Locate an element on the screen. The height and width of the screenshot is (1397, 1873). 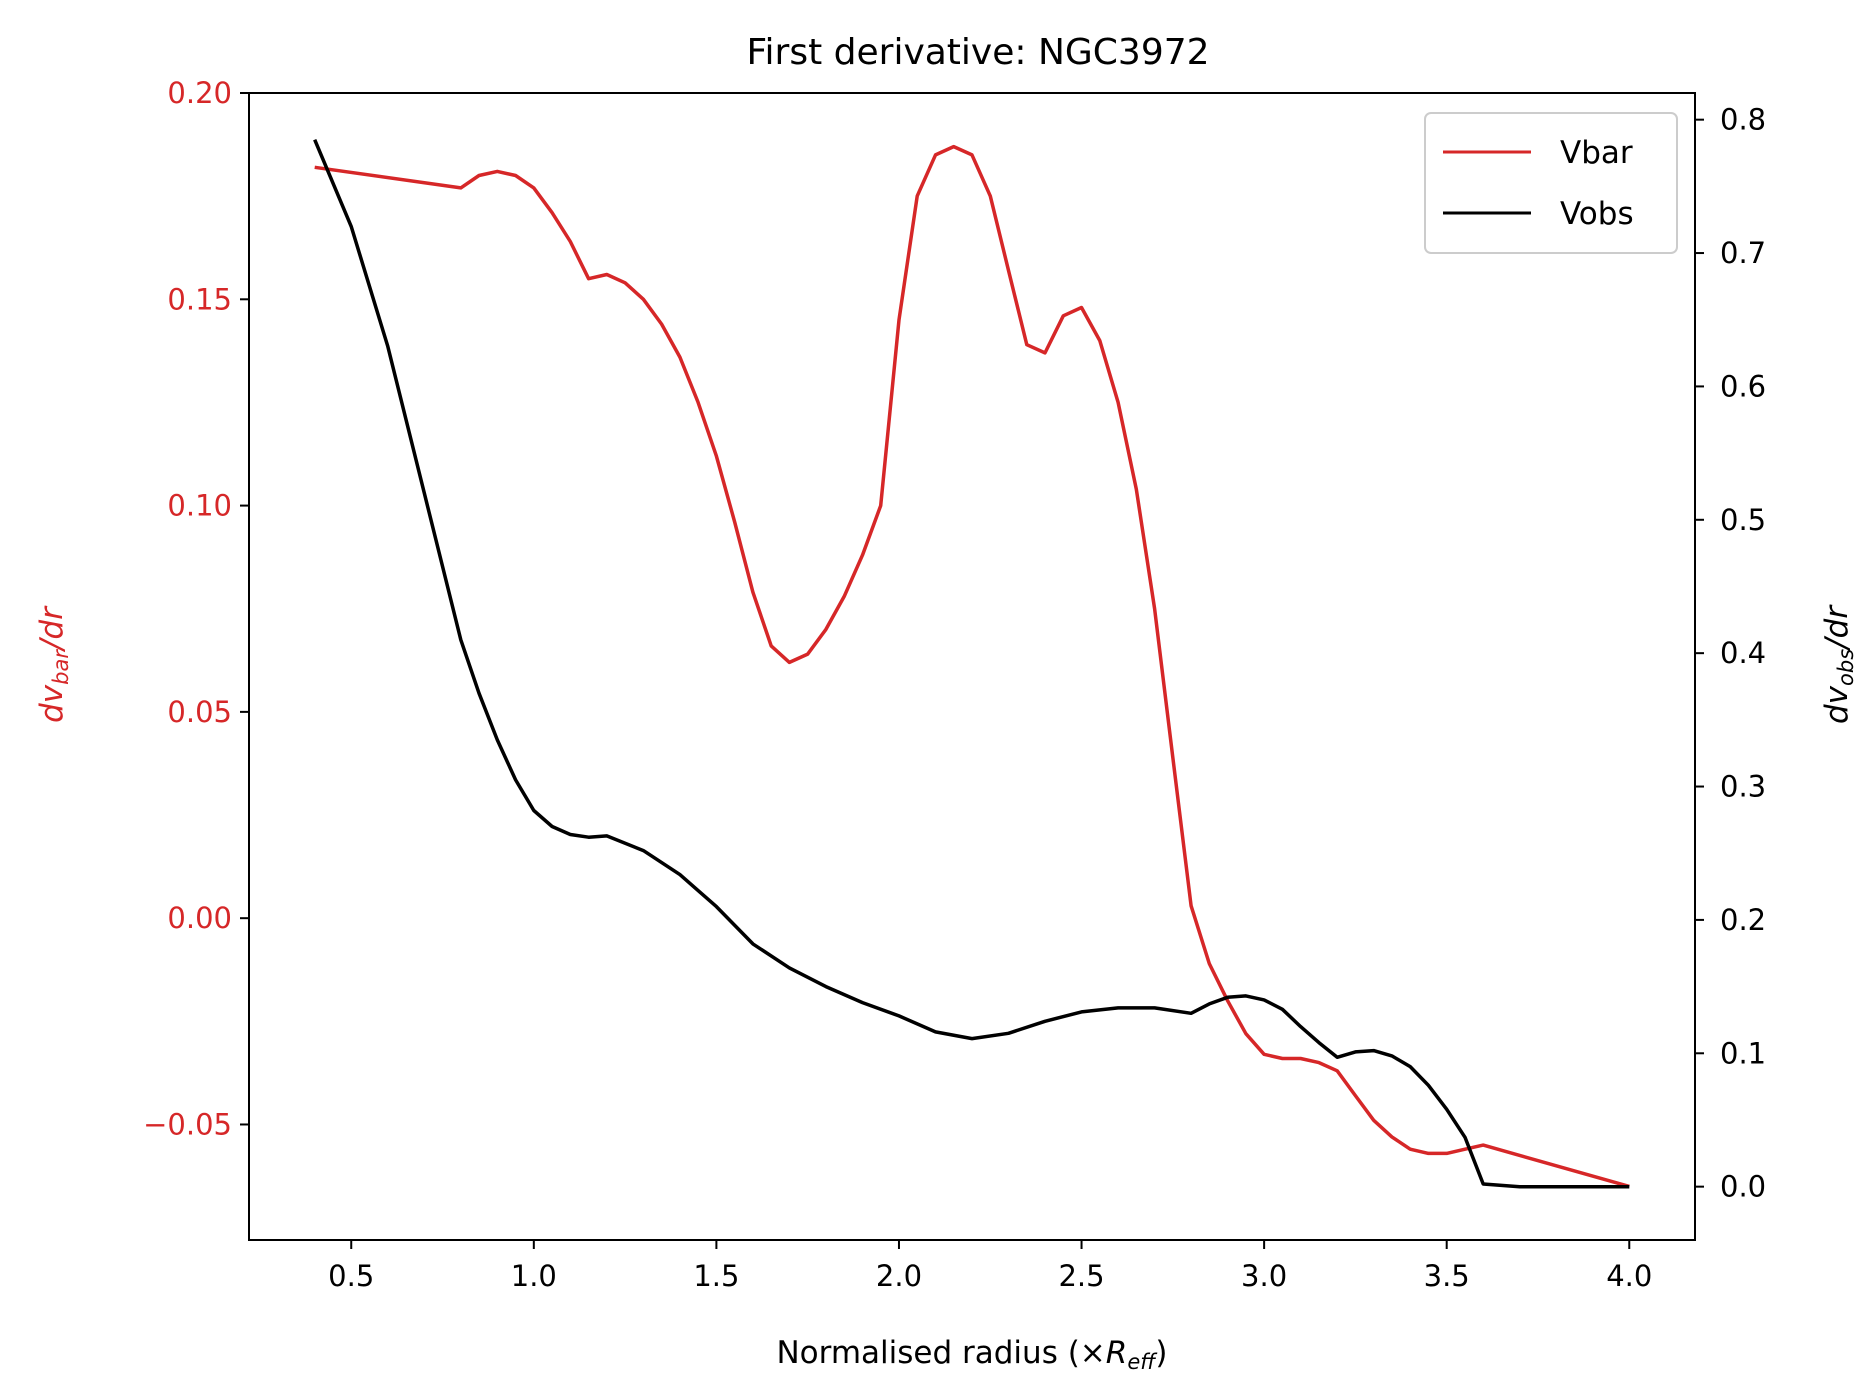
x-tick-label: 3.0 is located at coordinates (1264, 1276).